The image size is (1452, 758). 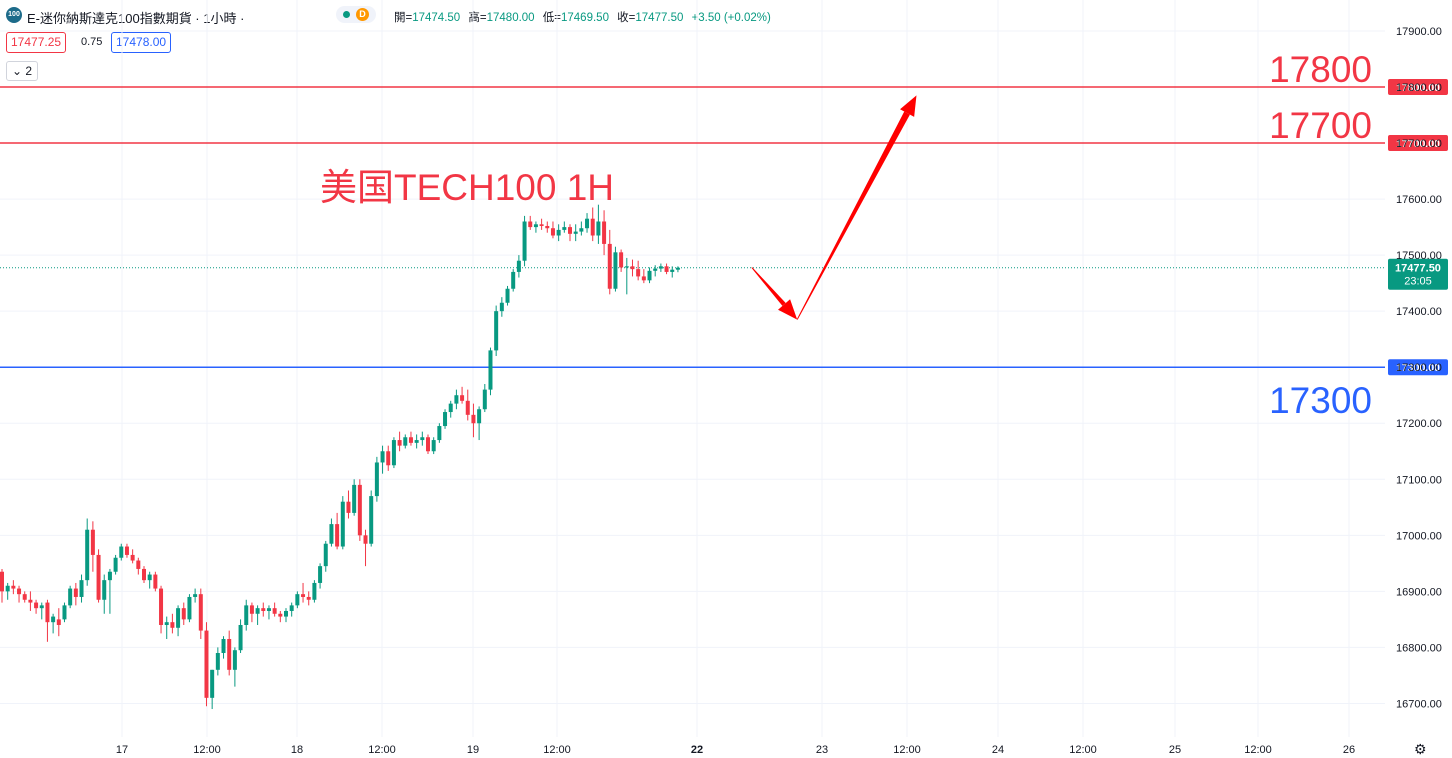 I want to click on level-label: 17300, so click(x=1320, y=400).